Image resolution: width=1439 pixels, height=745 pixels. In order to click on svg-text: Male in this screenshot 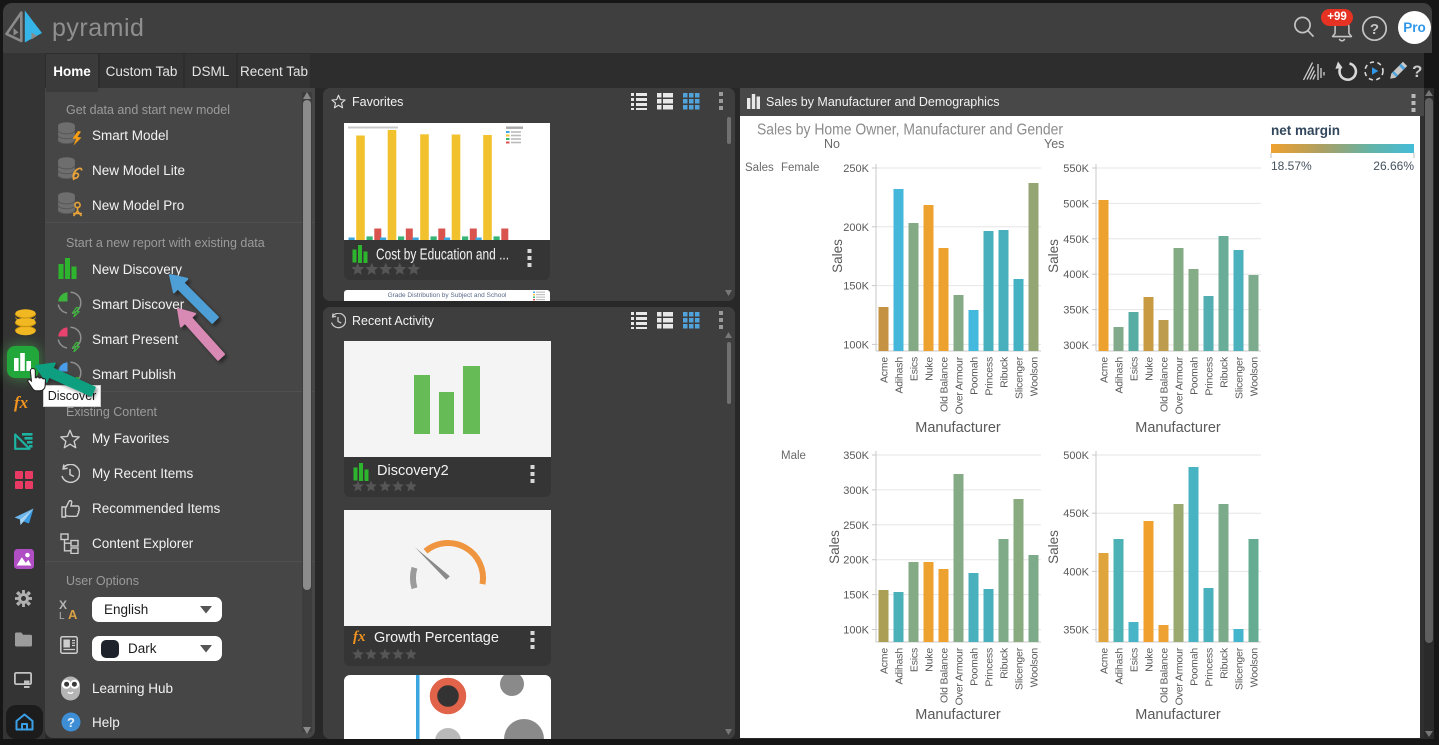, I will do `click(793, 456)`.